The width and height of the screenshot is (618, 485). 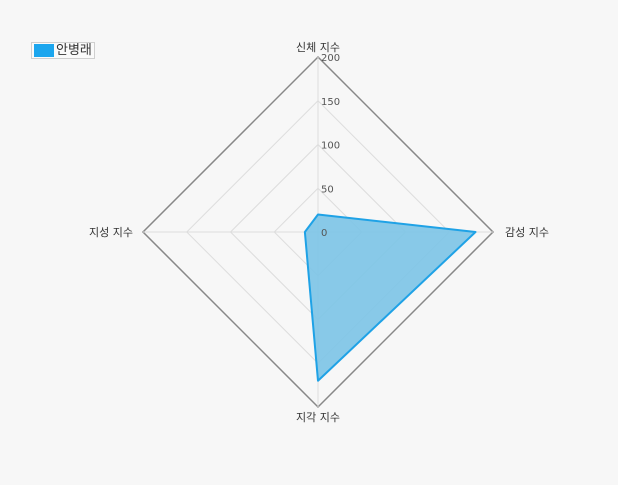 What do you see at coordinates (330, 102) in the screenshot?
I see `radar-tick-label: 150` at bounding box center [330, 102].